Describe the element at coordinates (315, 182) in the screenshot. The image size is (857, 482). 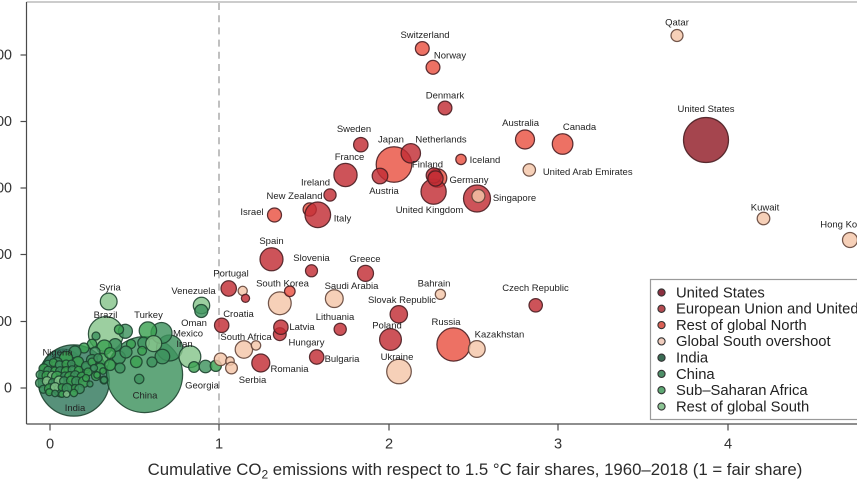
I see `svg-text: Ireland` at that location.